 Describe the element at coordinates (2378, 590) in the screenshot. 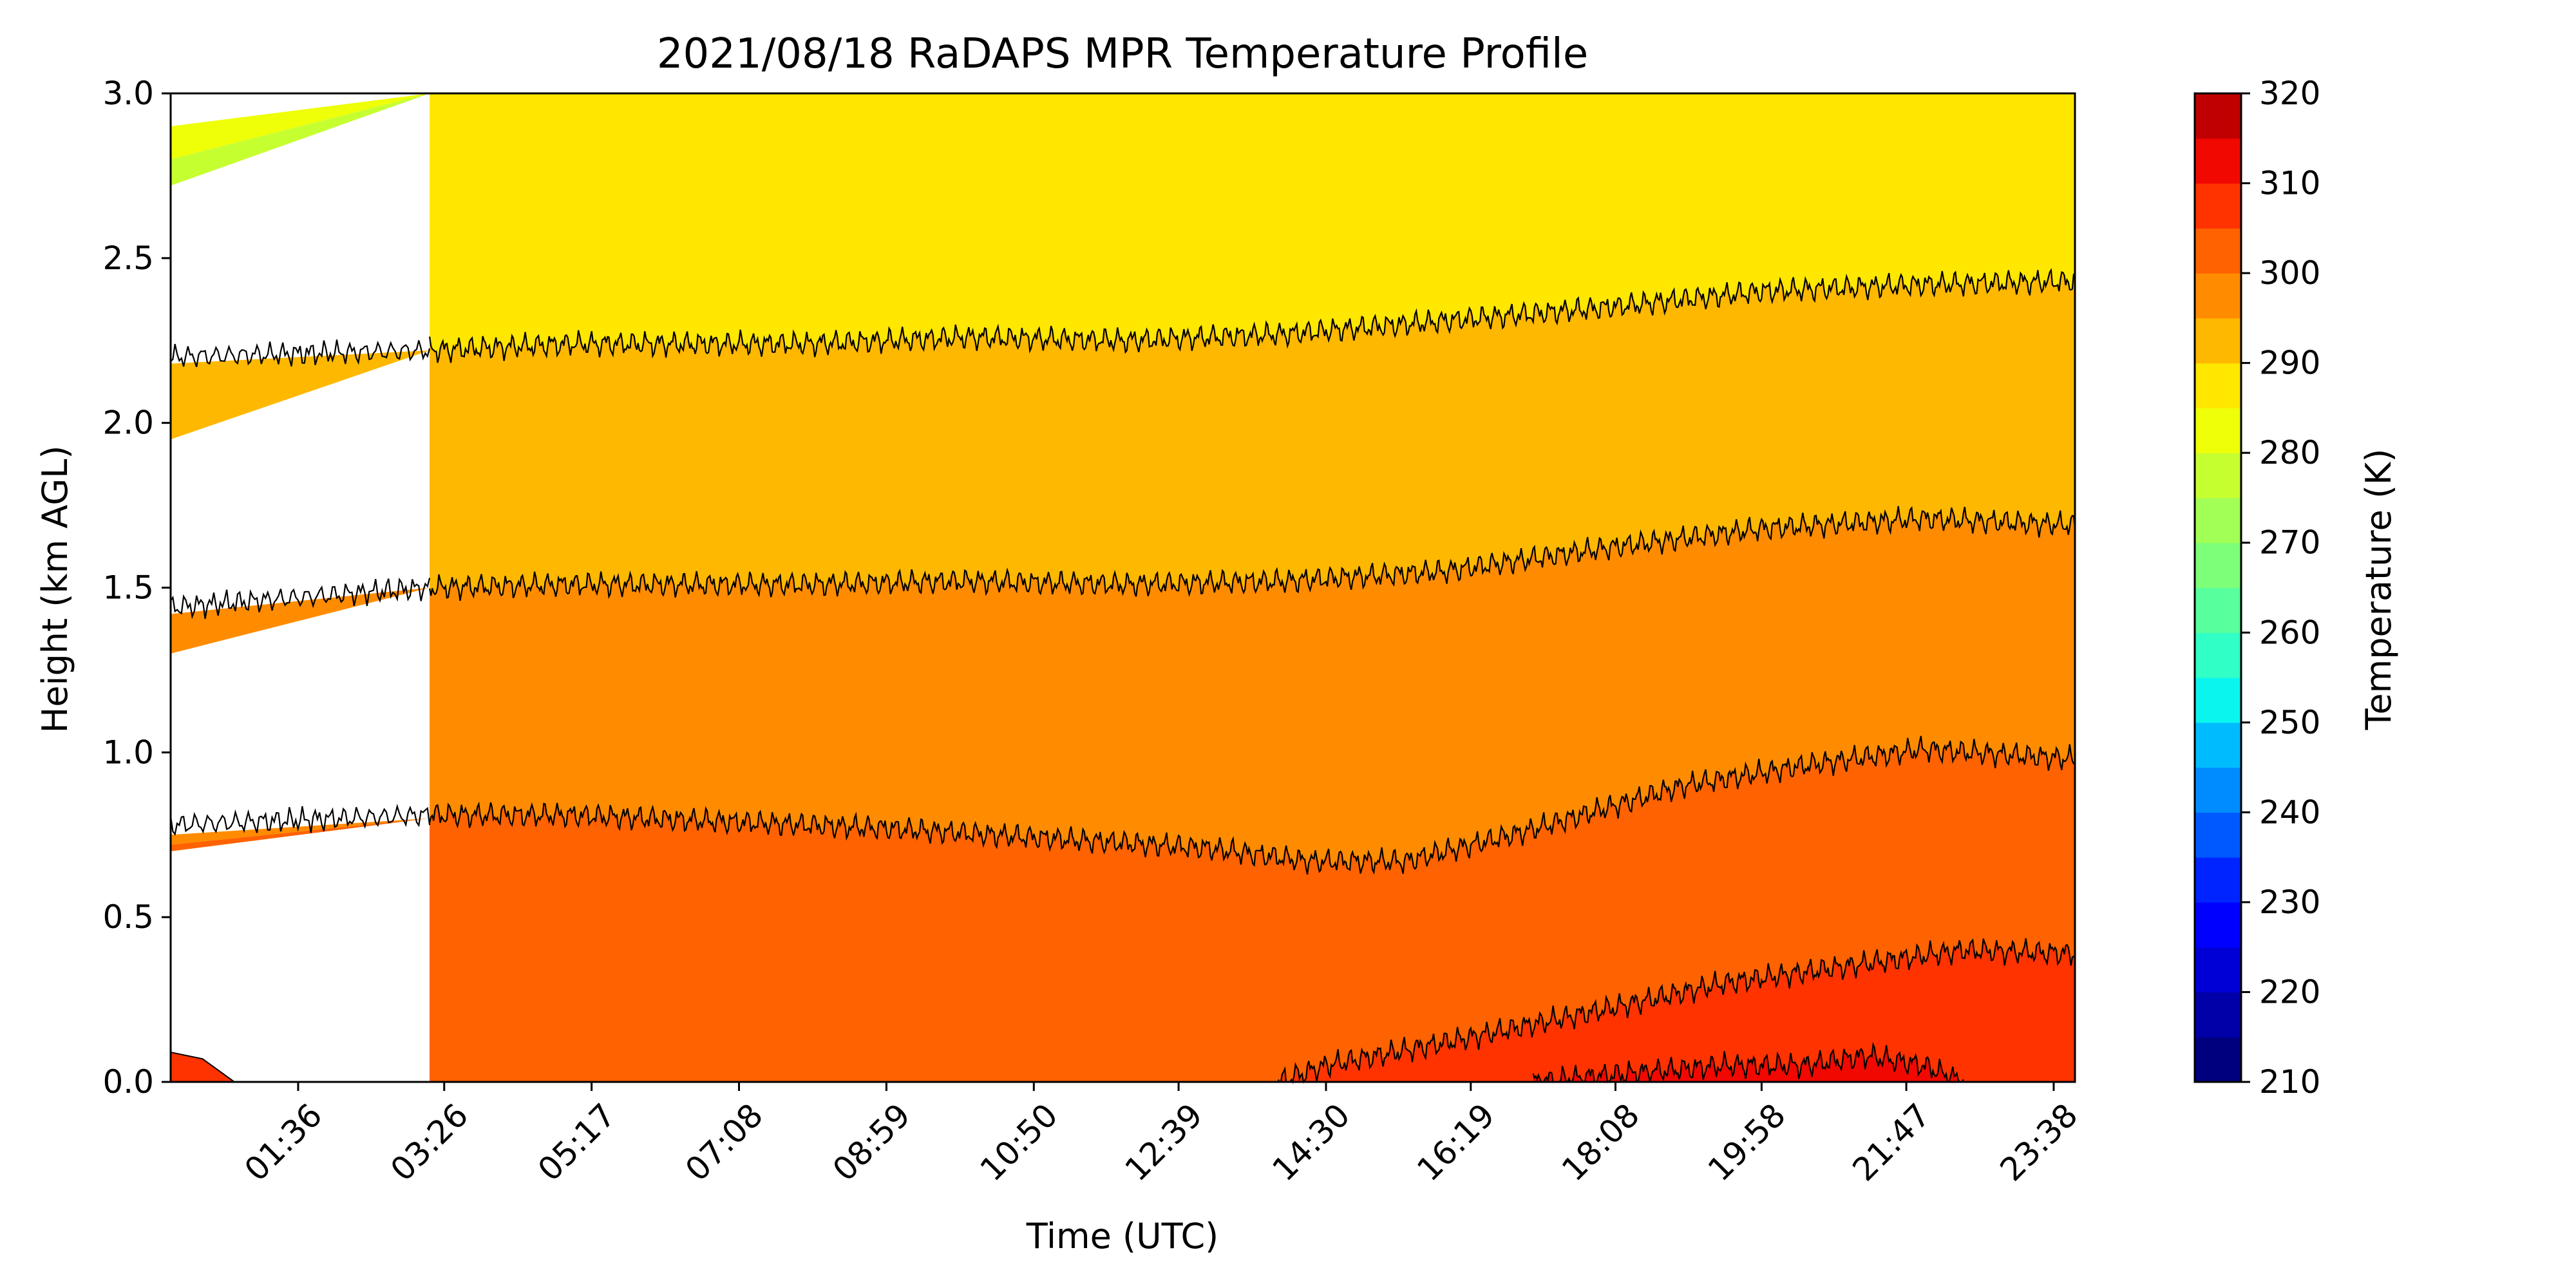

I see `colorbar-label: Temperature (K)` at that location.